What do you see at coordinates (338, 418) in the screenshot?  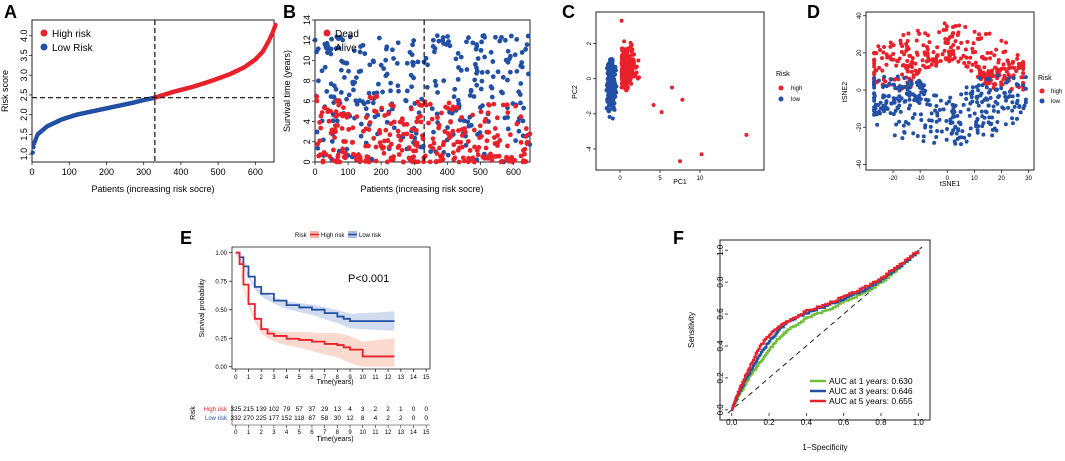 I see `risk-table-cell: 30` at bounding box center [338, 418].